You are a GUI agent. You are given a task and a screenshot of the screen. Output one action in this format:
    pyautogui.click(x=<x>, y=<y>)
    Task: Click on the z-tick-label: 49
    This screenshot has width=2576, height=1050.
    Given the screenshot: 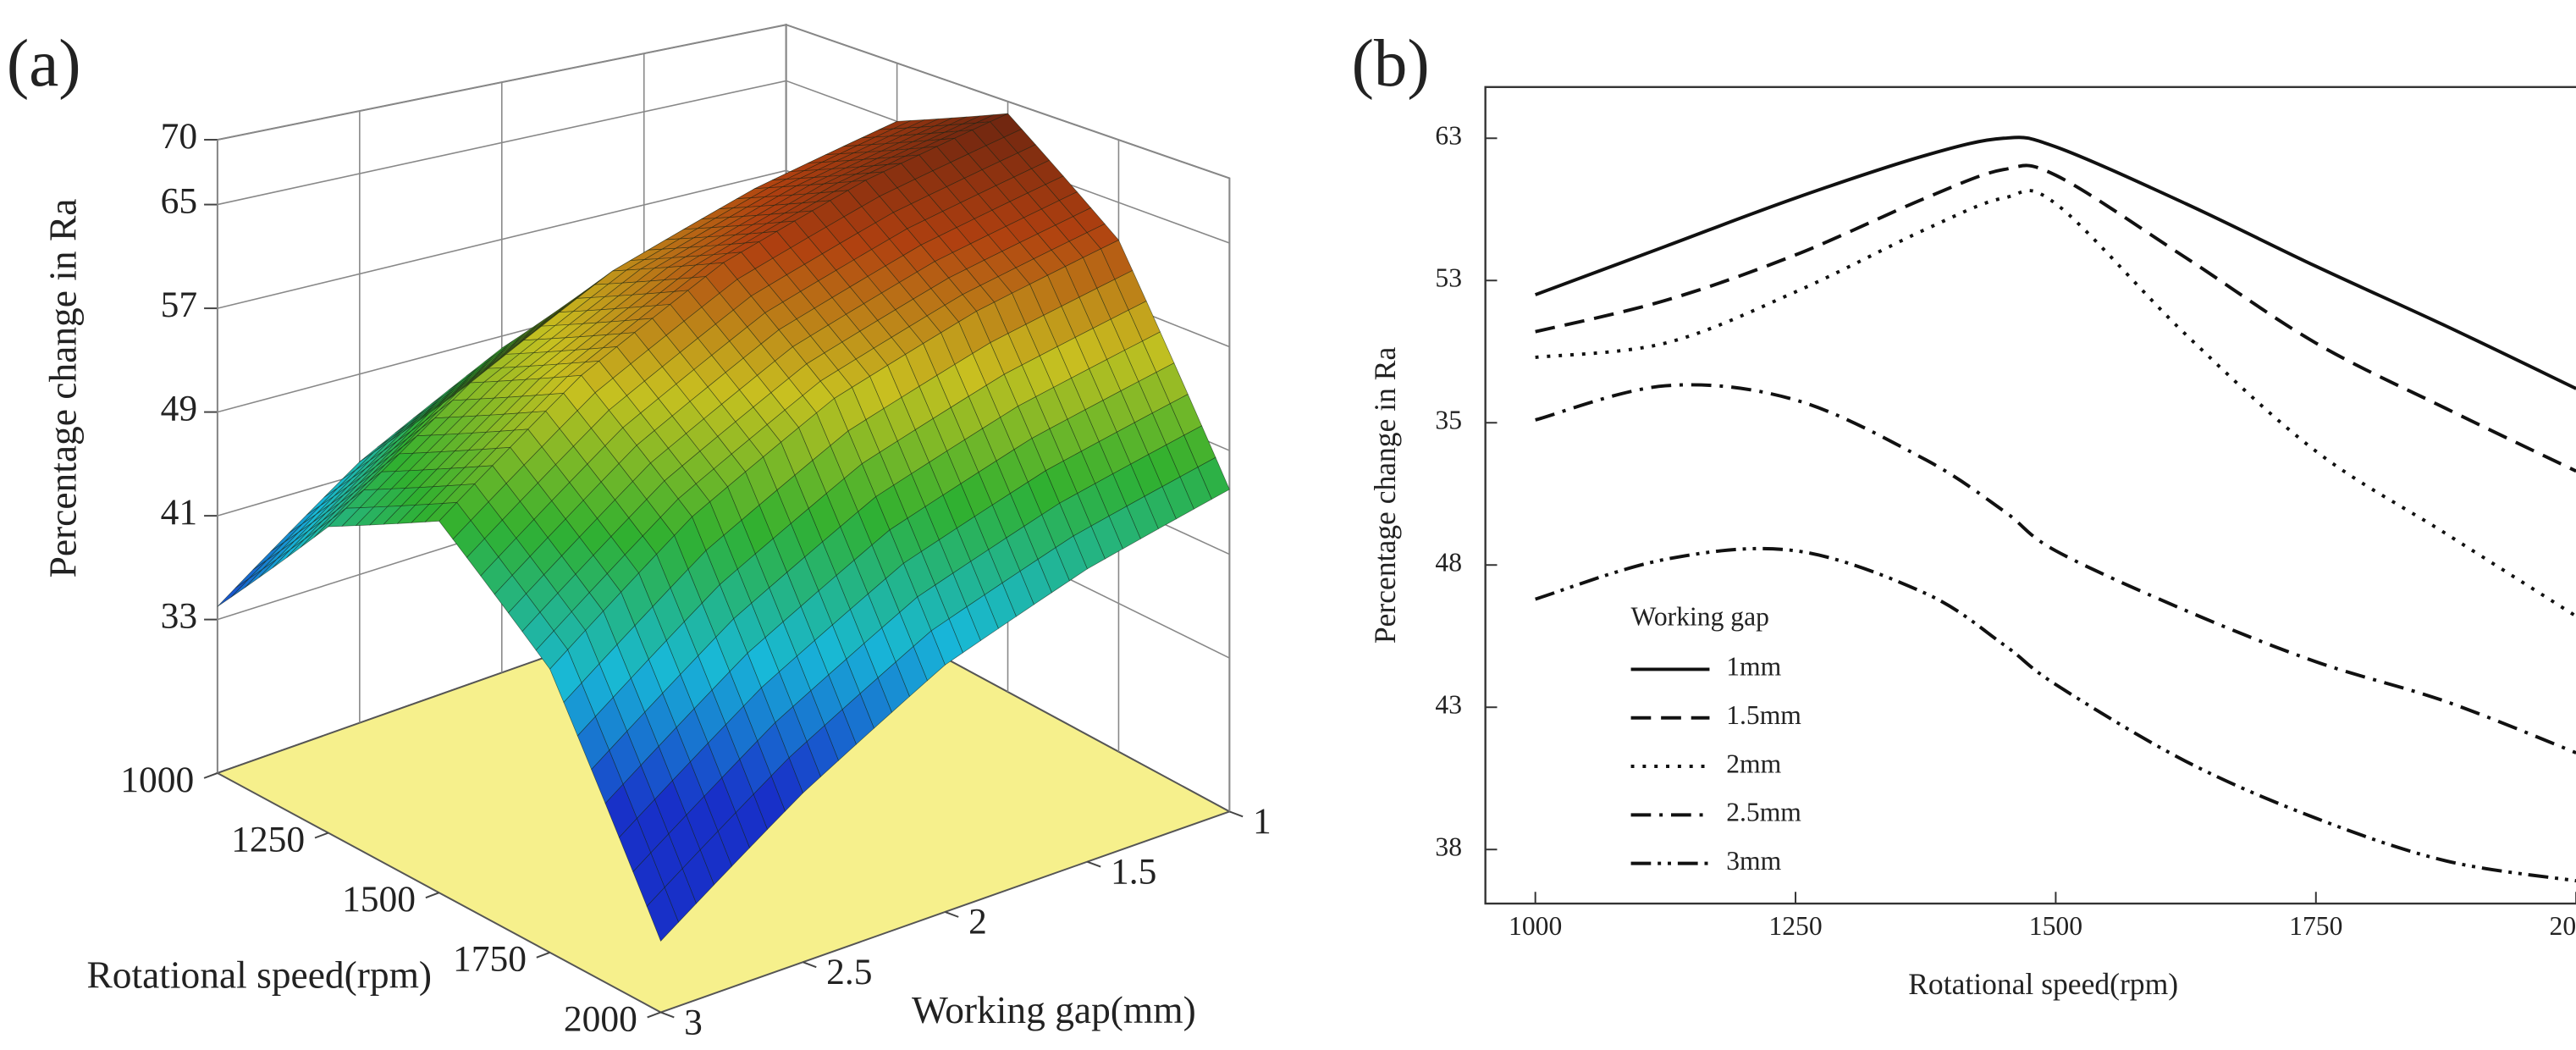 What is the action you would take?
    pyautogui.click(x=179, y=409)
    